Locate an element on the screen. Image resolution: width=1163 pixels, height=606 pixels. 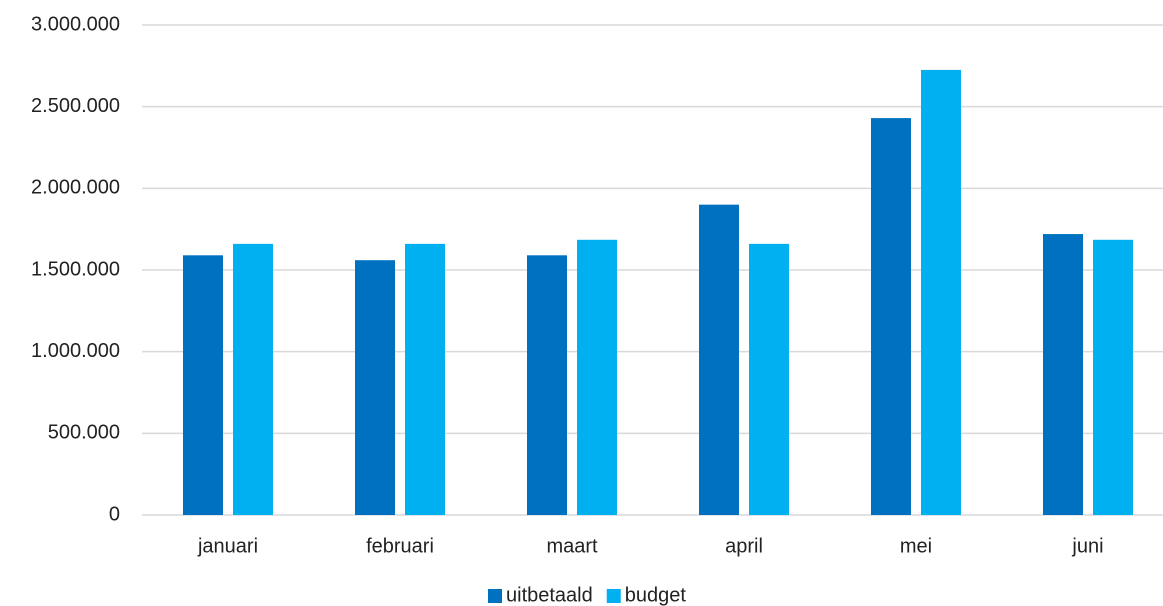
x-tick-label: mei is located at coordinates (916, 546).